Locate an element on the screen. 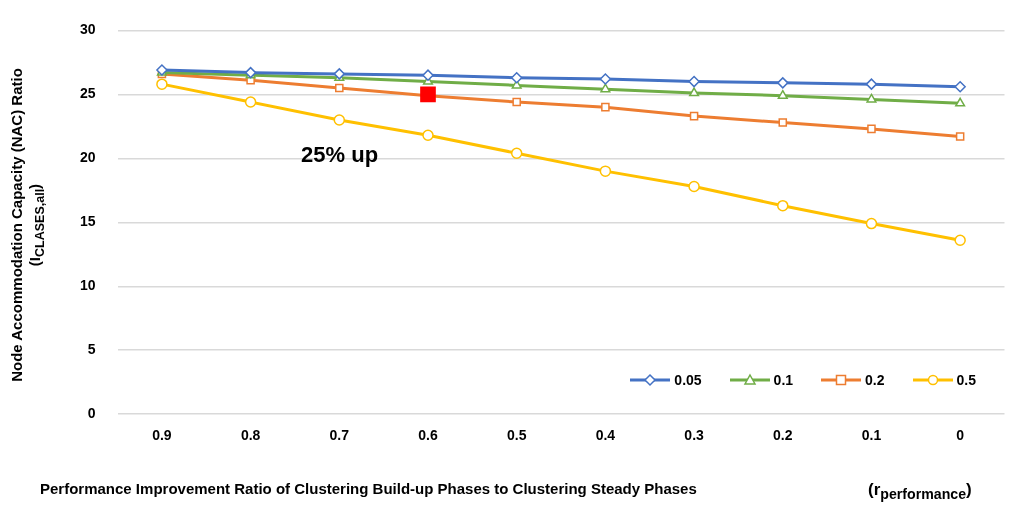 The image size is (1016, 507). x-axis-title: Performance Improvement Ratio of Clustering Build-up Phases to Clustering Steady Phases is located at coordinates (368, 488).